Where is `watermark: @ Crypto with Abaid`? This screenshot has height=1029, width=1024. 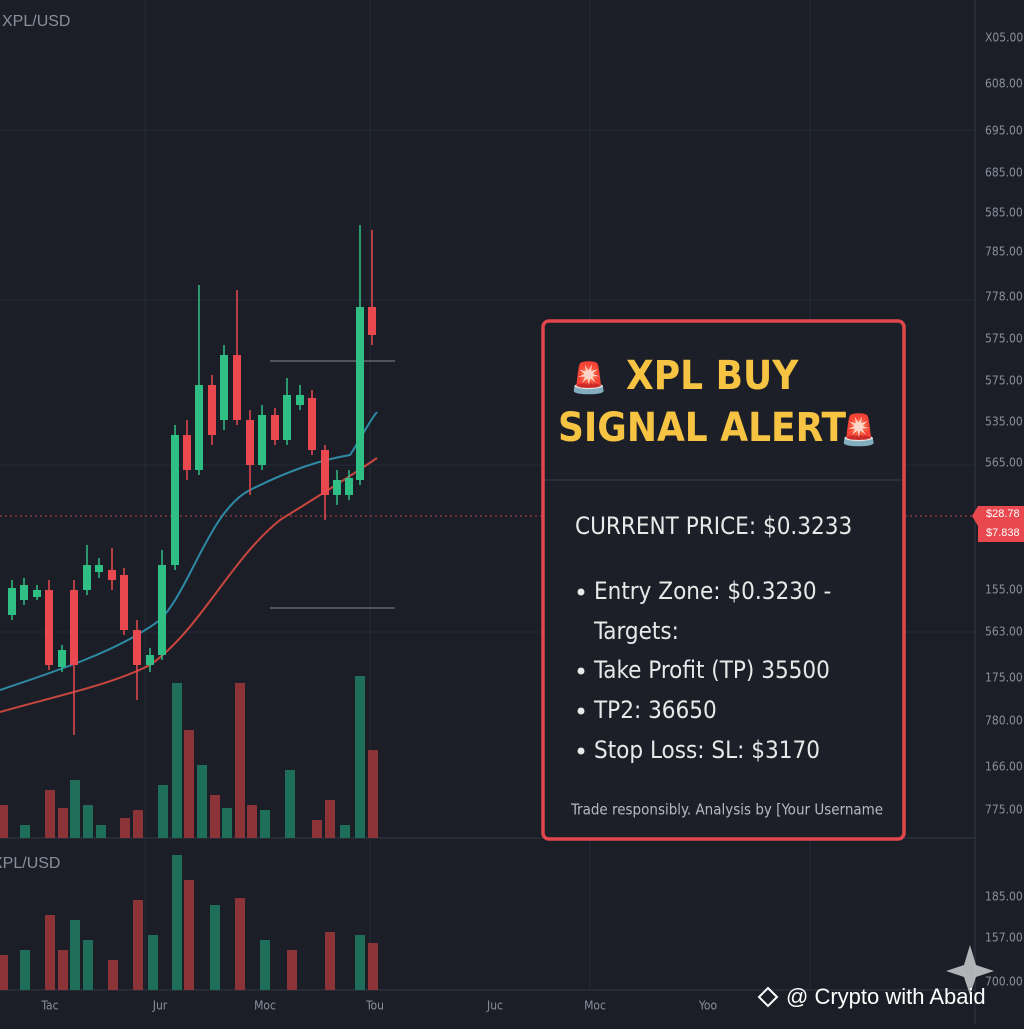
watermark: @ Crypto with Abaid is located at coordinates (886, 996).